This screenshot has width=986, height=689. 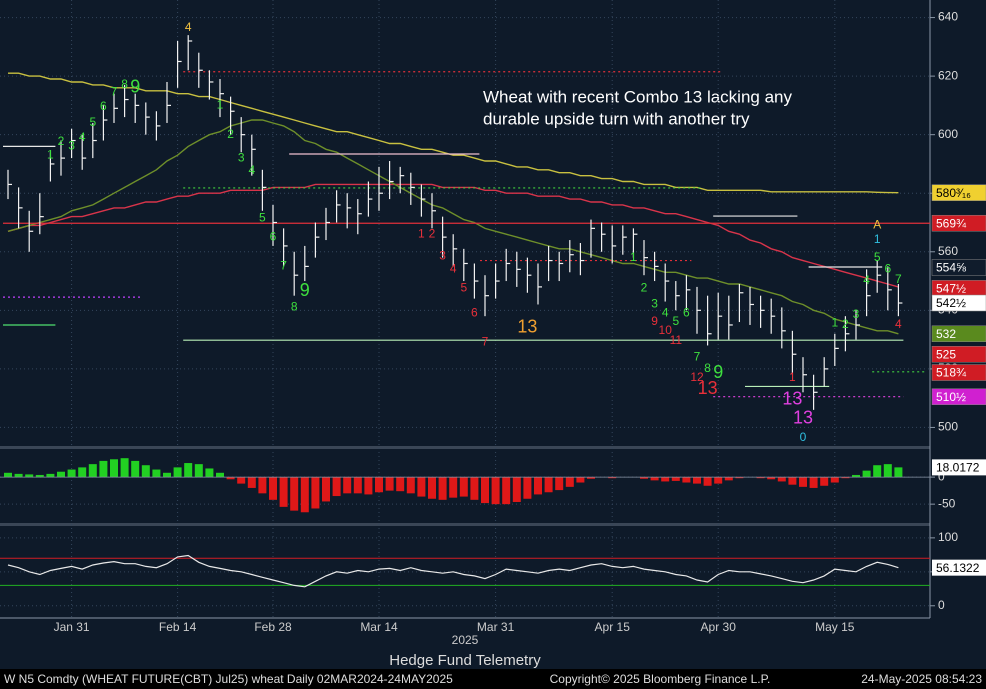 I want to click on td-count: A, so click(x=877, y=225).